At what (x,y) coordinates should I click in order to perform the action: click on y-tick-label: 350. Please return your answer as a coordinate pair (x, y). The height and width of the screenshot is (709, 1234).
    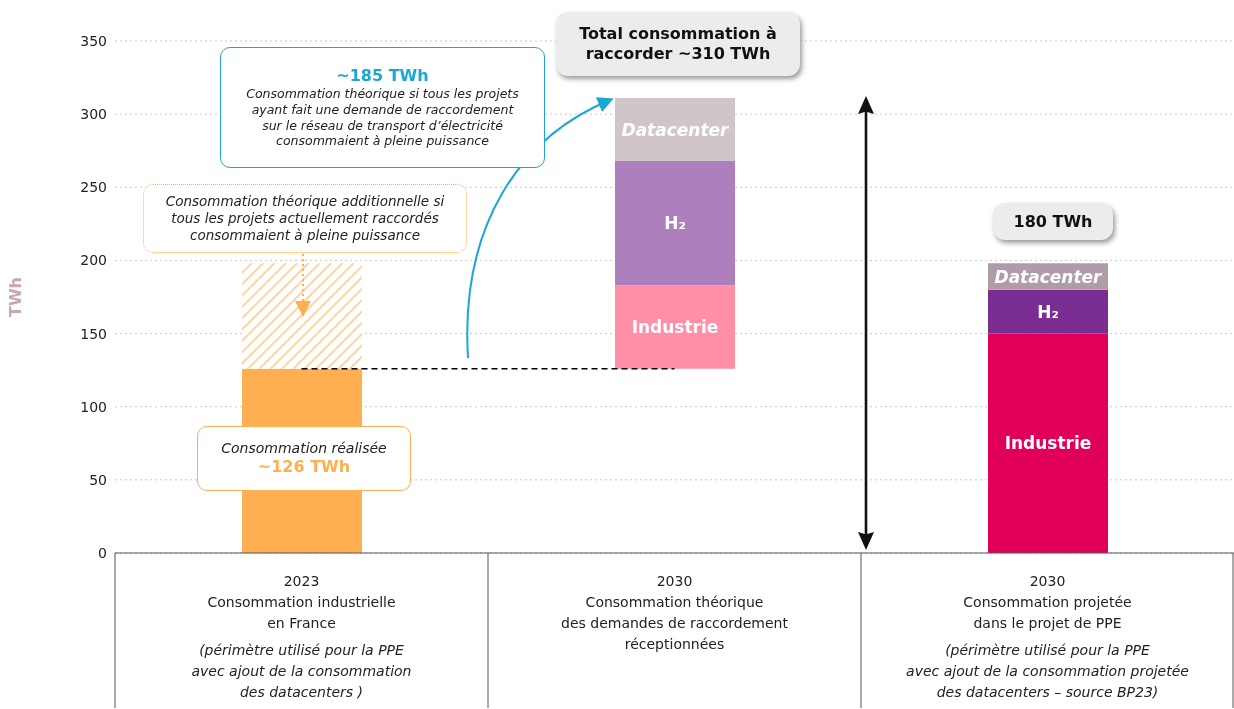
    Looking at the image, I should click on (93, 40).